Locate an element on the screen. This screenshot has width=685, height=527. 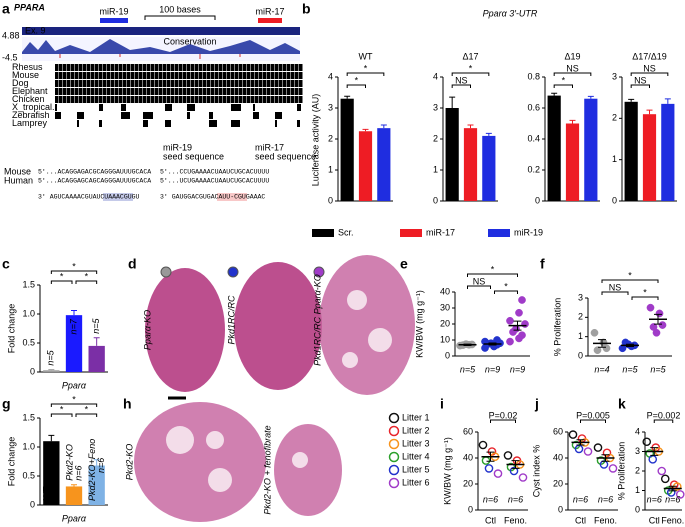
sequence: 5′...ACAGGAGACGCAGGGAUUUGCACA is located at coordinates (94, 172).